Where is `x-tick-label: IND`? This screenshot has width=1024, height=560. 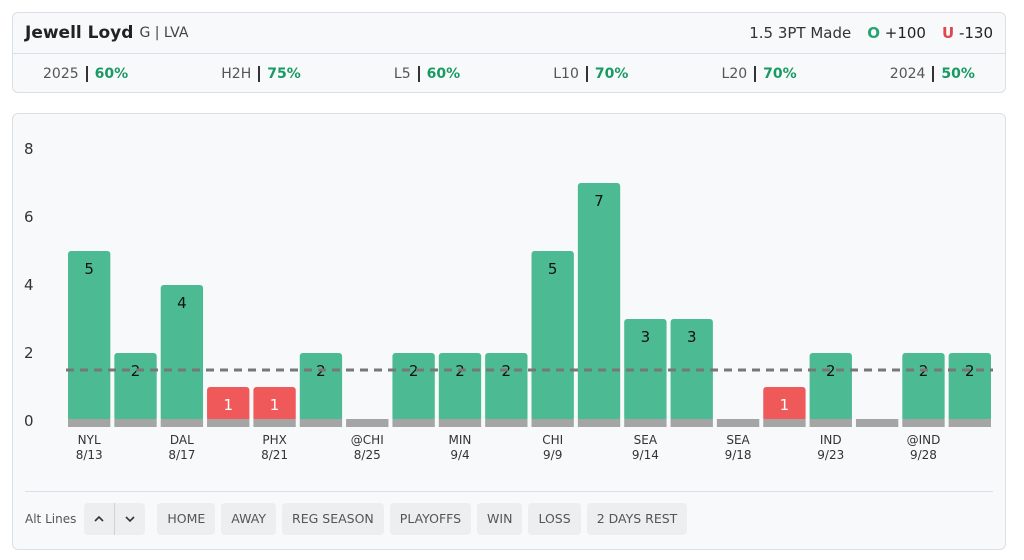 x-tick-label: IND is located at coordinates (831, 440).